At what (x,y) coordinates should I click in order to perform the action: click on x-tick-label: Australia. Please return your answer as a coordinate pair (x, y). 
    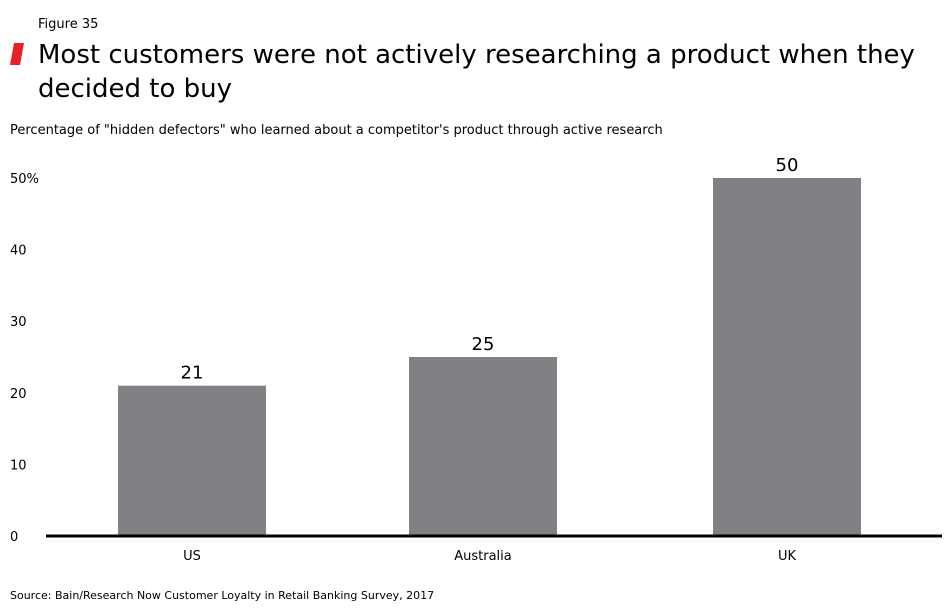
    Looking at the image, I should click on (483, 556).